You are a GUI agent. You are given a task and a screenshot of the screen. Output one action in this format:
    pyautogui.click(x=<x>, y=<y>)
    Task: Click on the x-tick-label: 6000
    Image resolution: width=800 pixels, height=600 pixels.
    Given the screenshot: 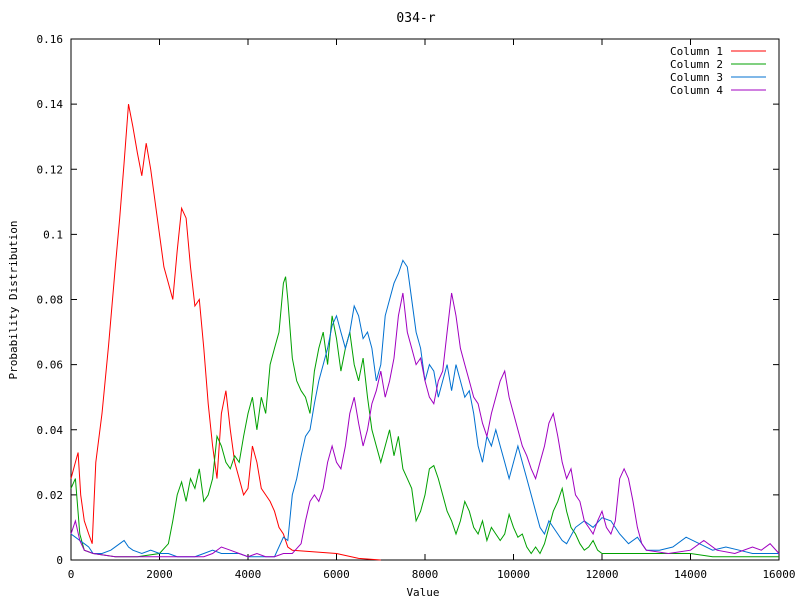 What is the action you would take?
    pyautogui.click(x=336, y=574)
    